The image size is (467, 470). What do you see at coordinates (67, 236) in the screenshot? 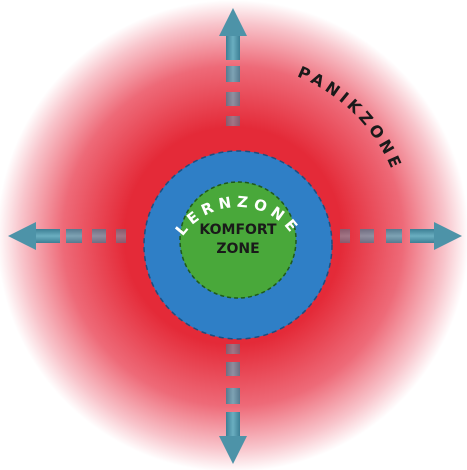
I see `arrow-left-icon` at bounding box center [67, 236].